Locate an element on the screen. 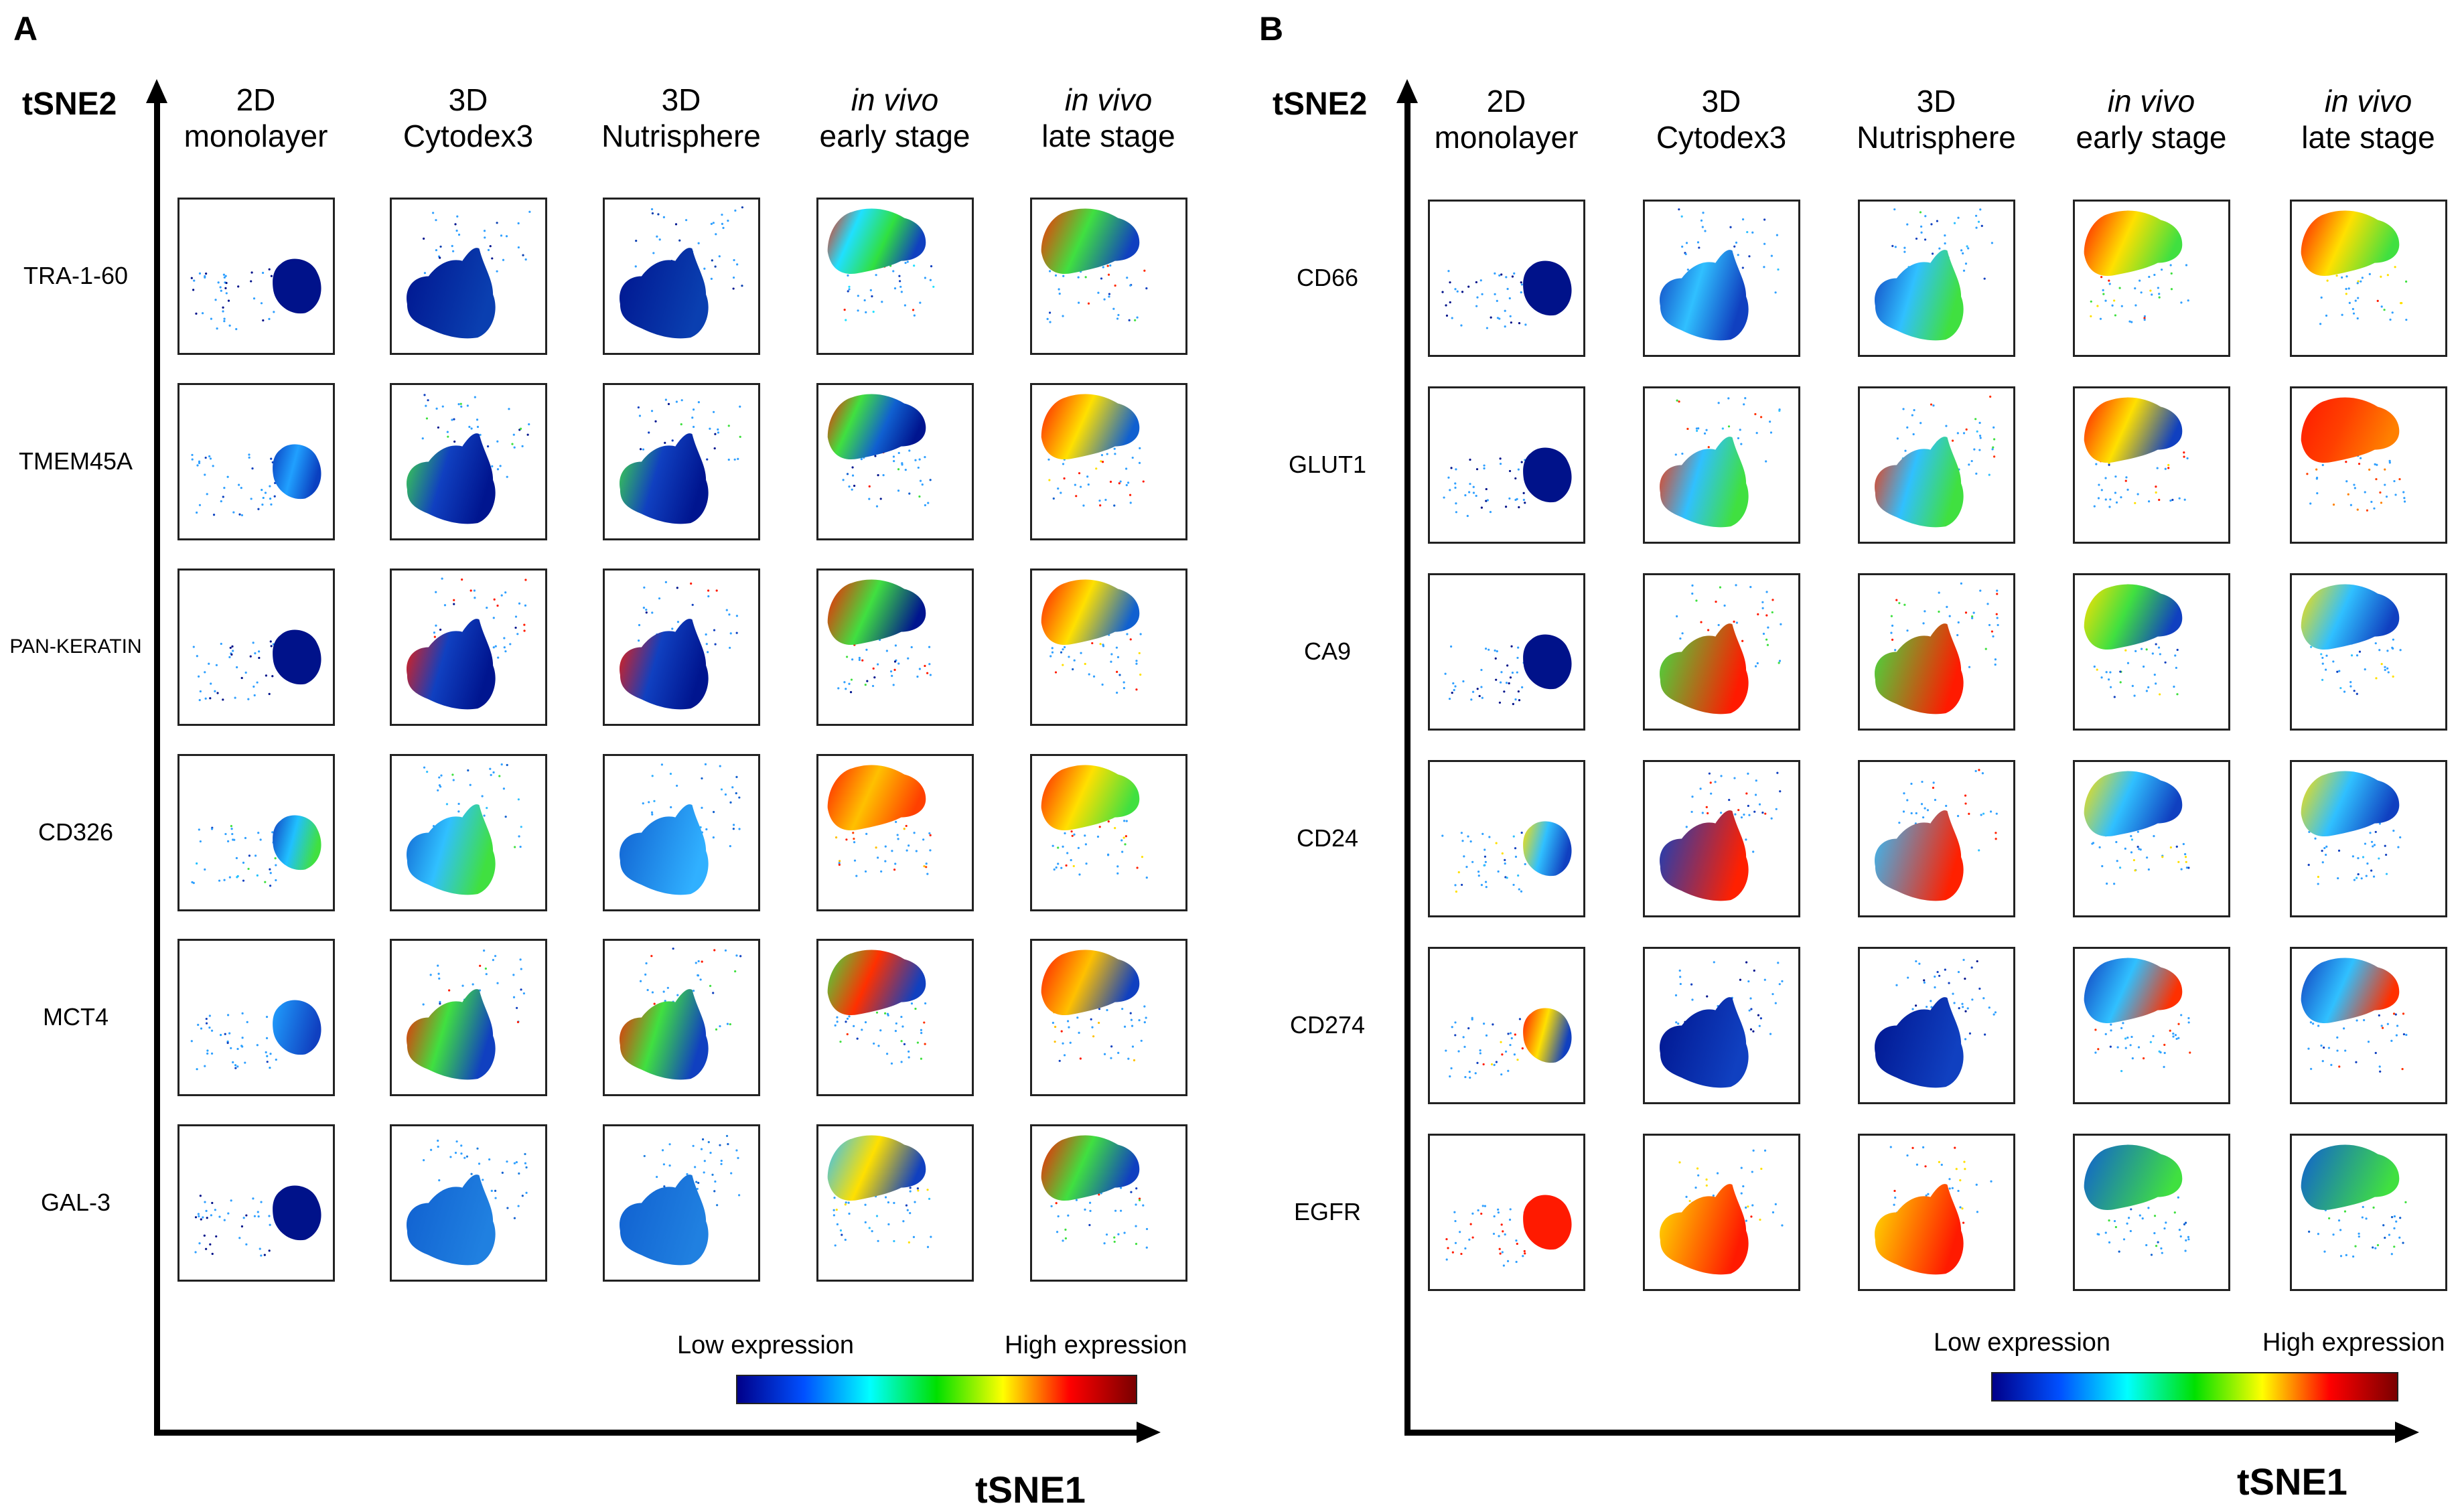  column-header-b: in vivo late stage is located at coordinates (2361, 119).